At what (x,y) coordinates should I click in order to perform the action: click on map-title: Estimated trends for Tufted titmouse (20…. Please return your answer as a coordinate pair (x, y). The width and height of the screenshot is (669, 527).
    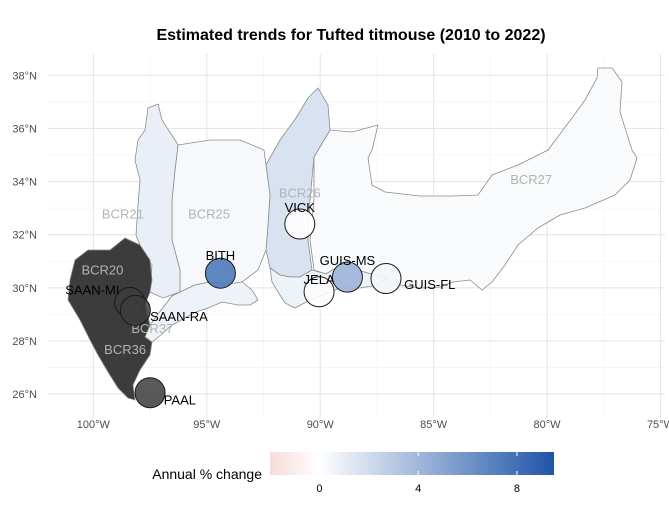
    Looking at the image, I should click on (350, 35).